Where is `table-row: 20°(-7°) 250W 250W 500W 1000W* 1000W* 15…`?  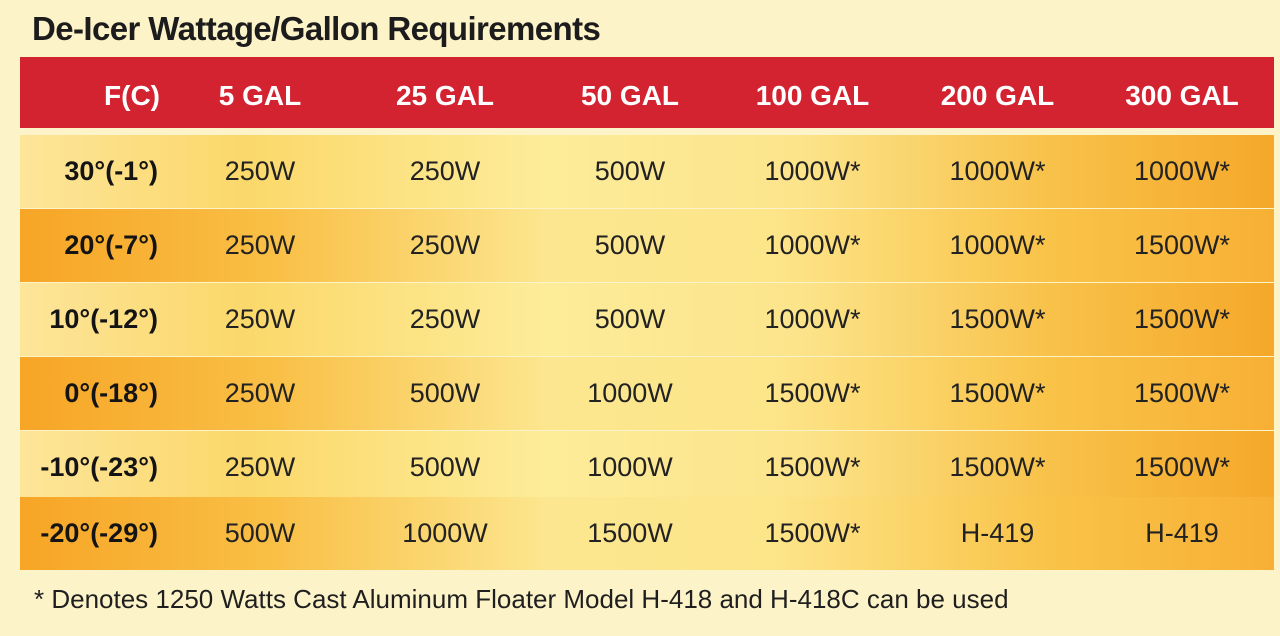 table-row: 20°(-7°) 250W 250W 500W 1000W* 1000W* 15… is located at coordinates (647, 245).